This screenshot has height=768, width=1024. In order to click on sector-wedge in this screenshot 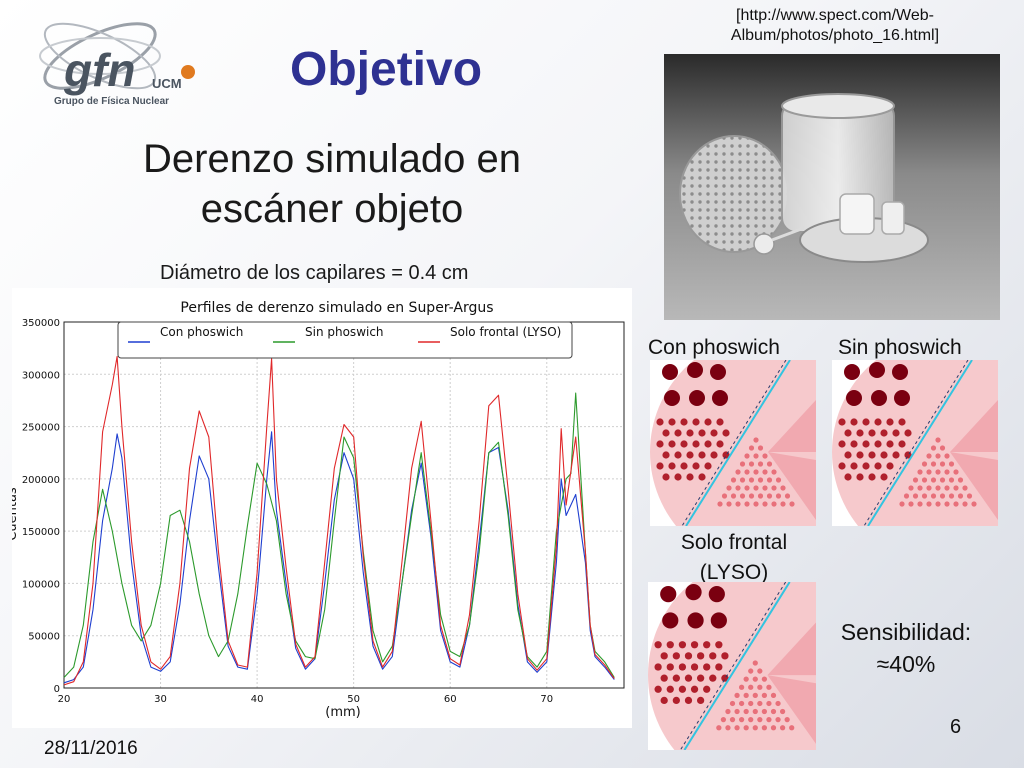, I will do `click(974, 486)`.